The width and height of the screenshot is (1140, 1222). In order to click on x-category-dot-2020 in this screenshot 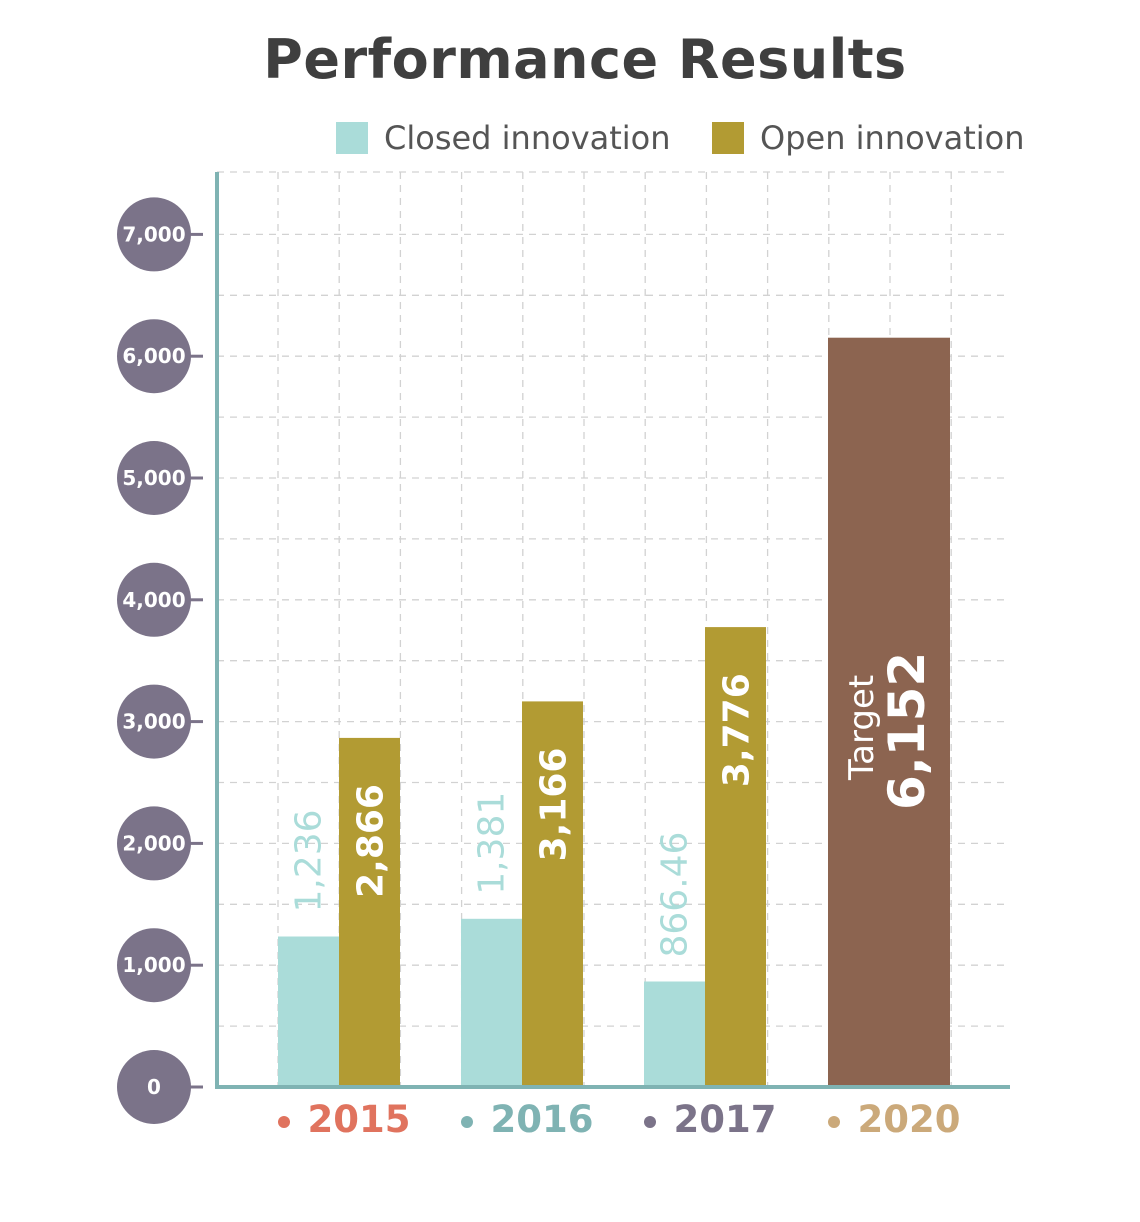, I will do `click(834, 1122)`.